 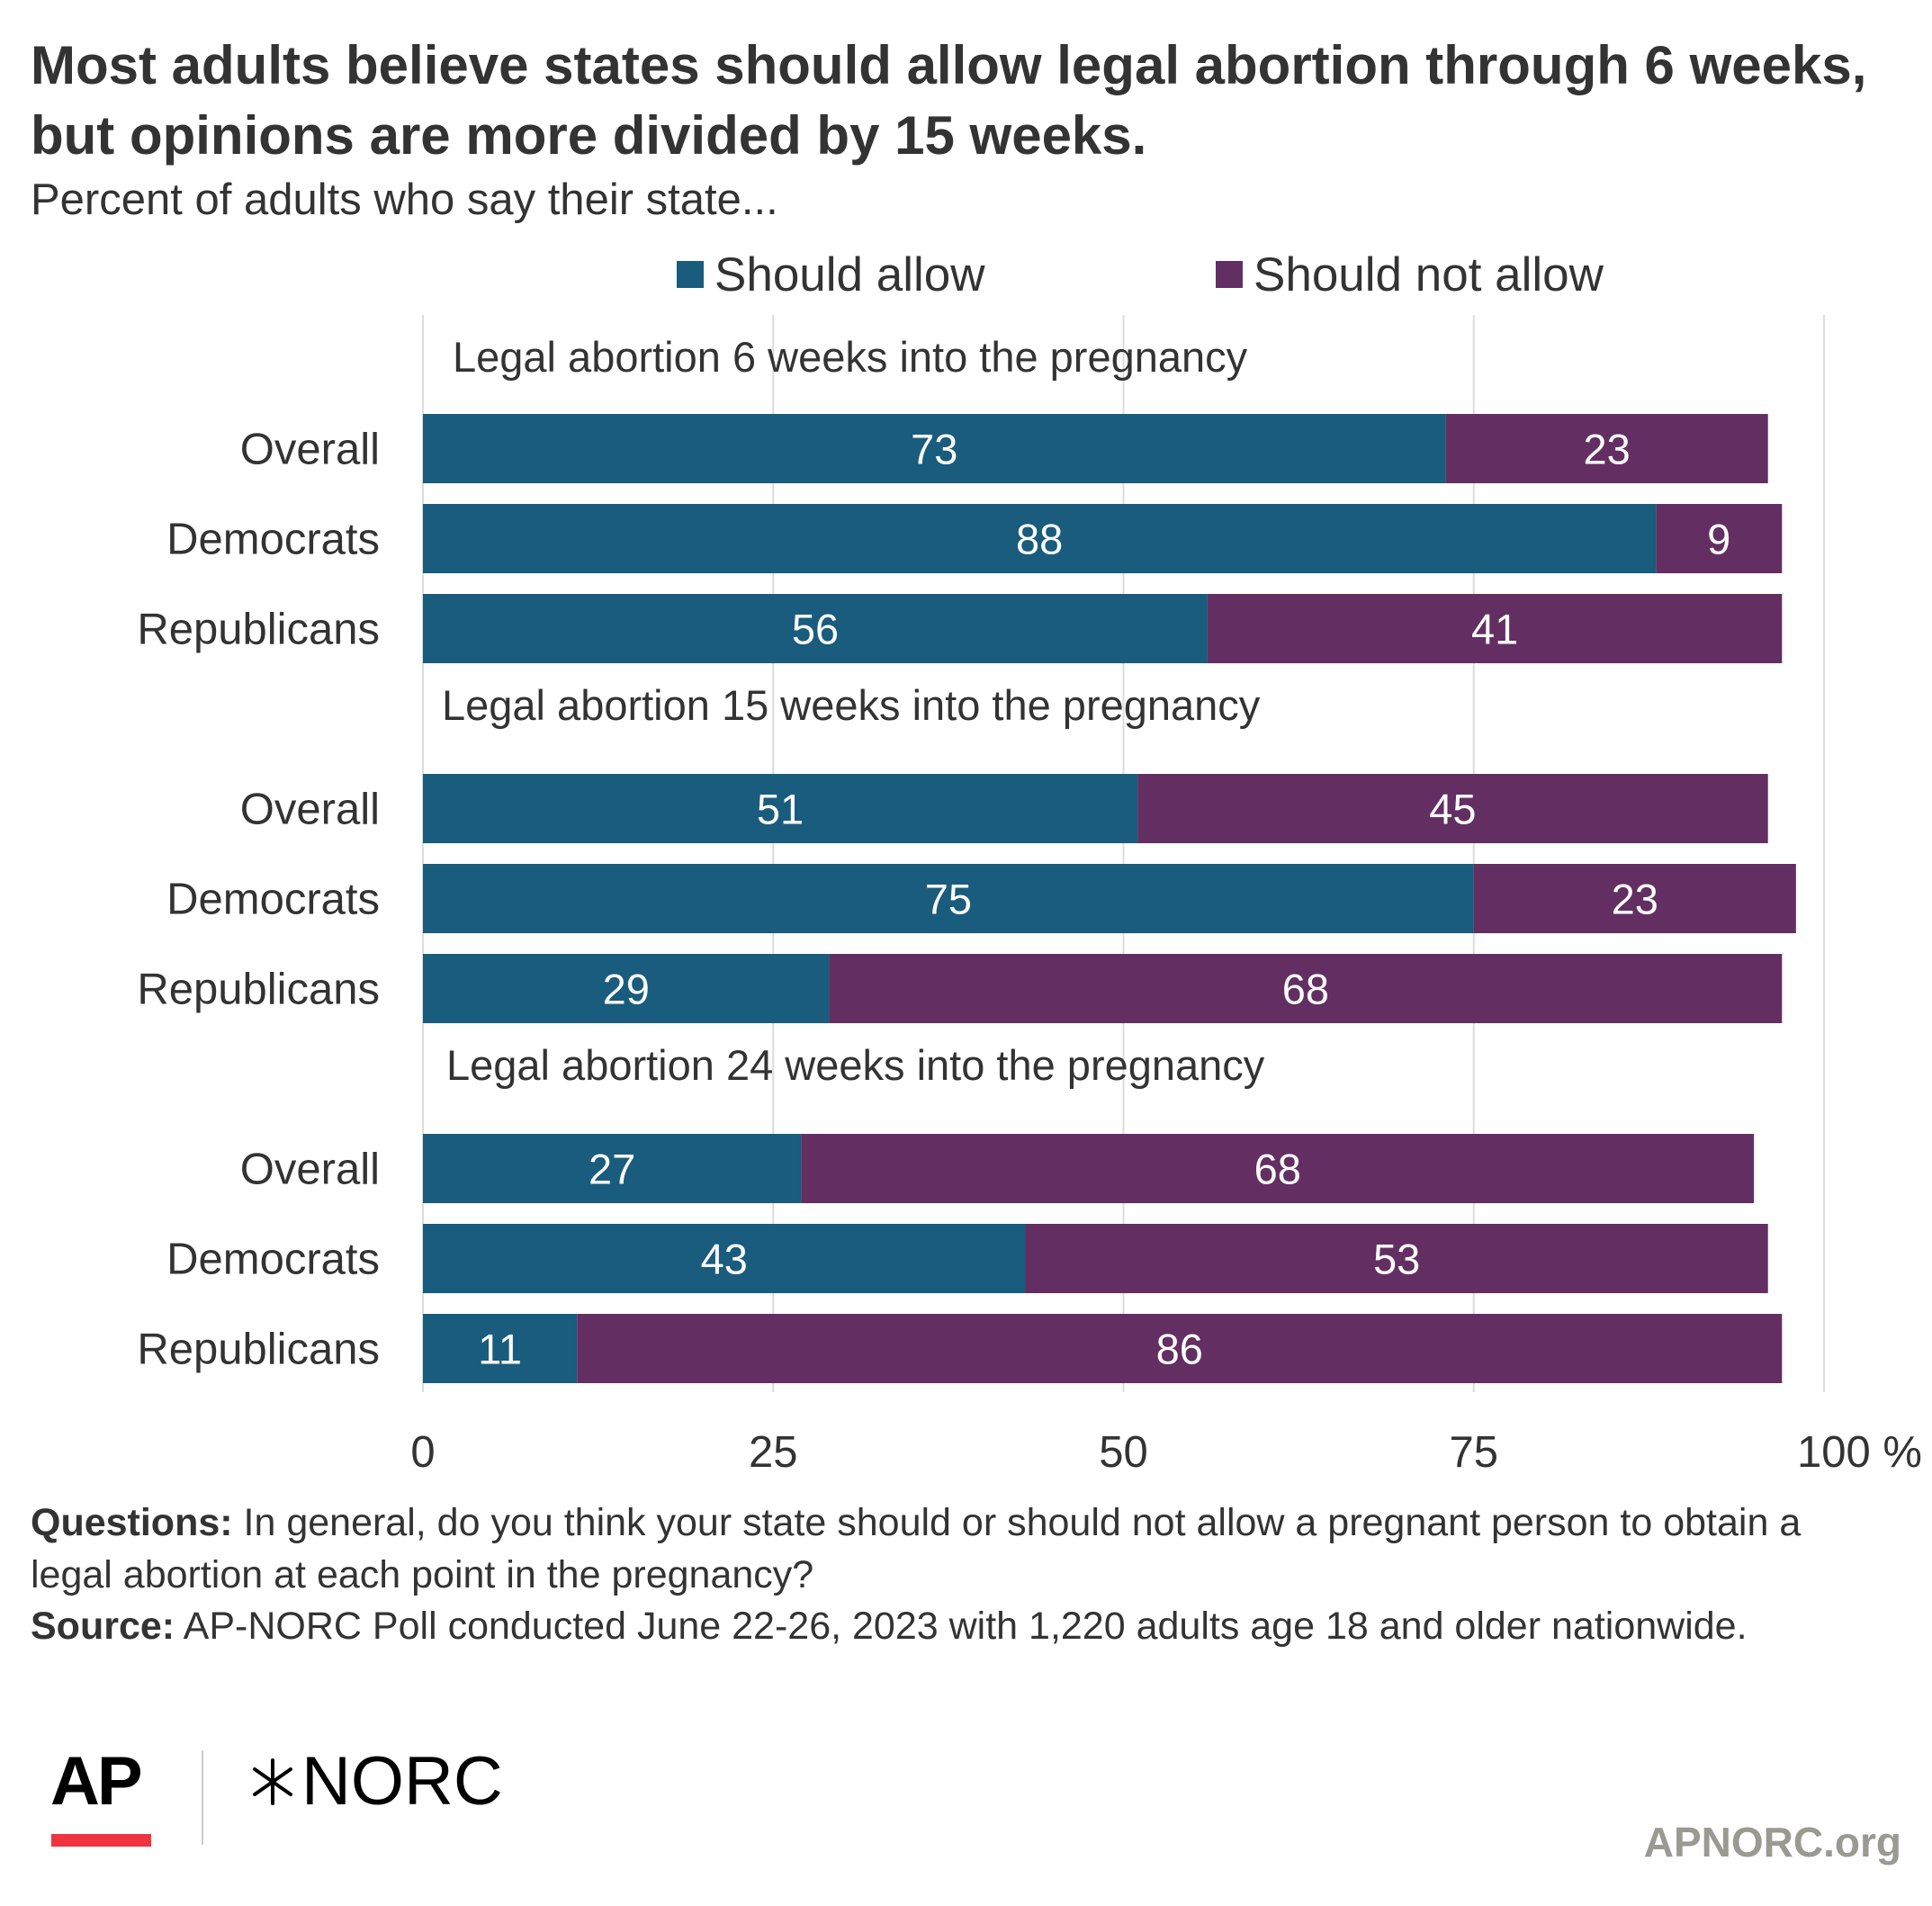 What do you see at coordinates (96, 1781) in the screenshot?
I see `ap-logo: AP` at bounding box center [96, 1781].